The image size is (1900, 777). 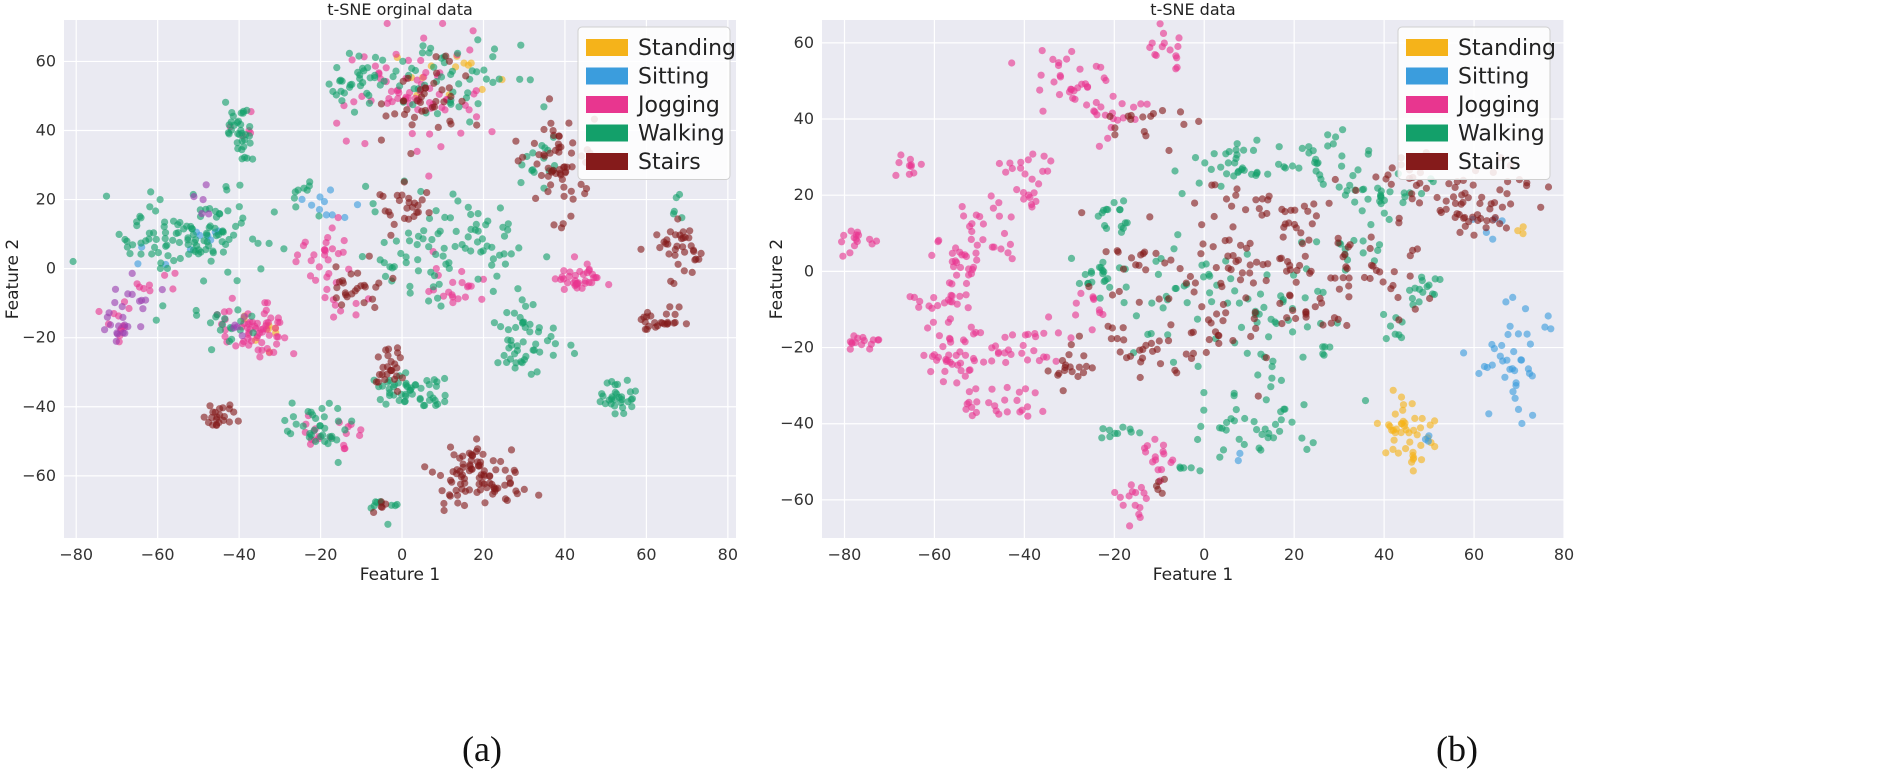 I want to click on caption-a: (a), so click(x=482, y=749).